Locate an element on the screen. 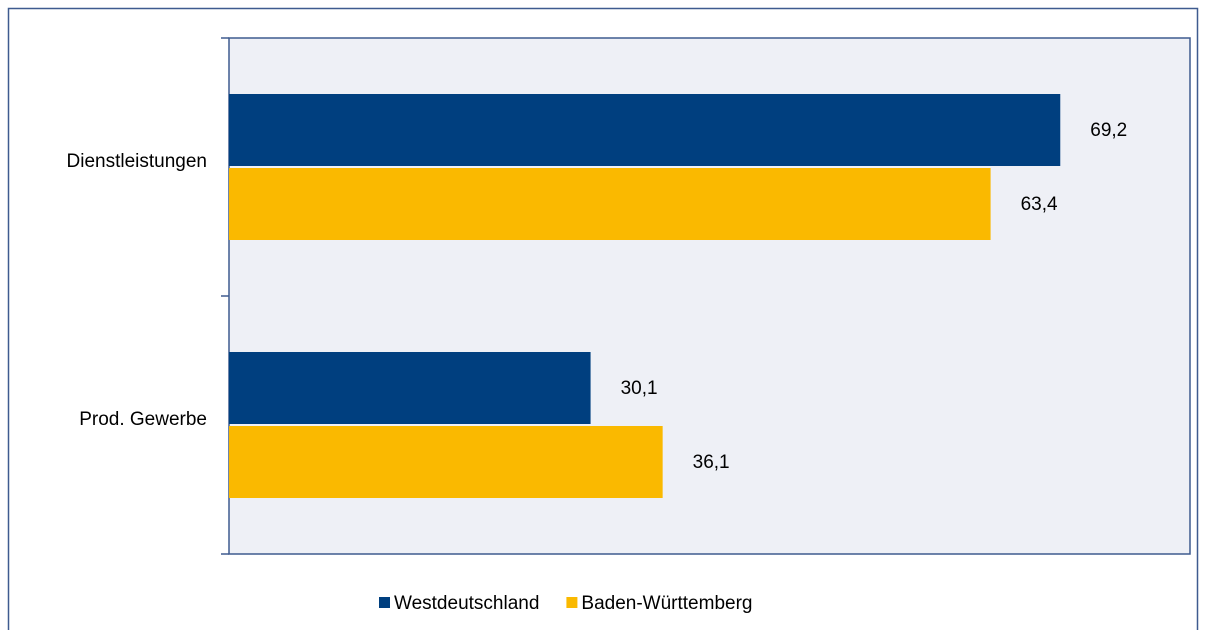 Image resolution: width=1205 pixels, height=630 pixels. y-tick-label: Prod. Gewerbe is located at coordinates (143, 419).